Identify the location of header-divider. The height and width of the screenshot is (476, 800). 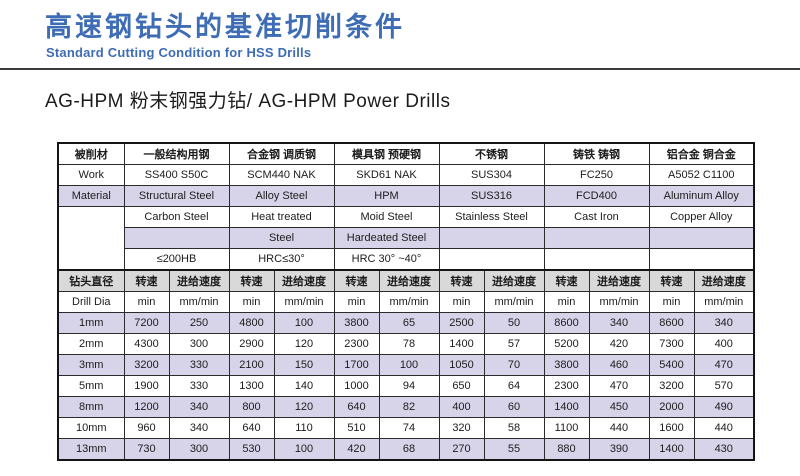
(400, 69).